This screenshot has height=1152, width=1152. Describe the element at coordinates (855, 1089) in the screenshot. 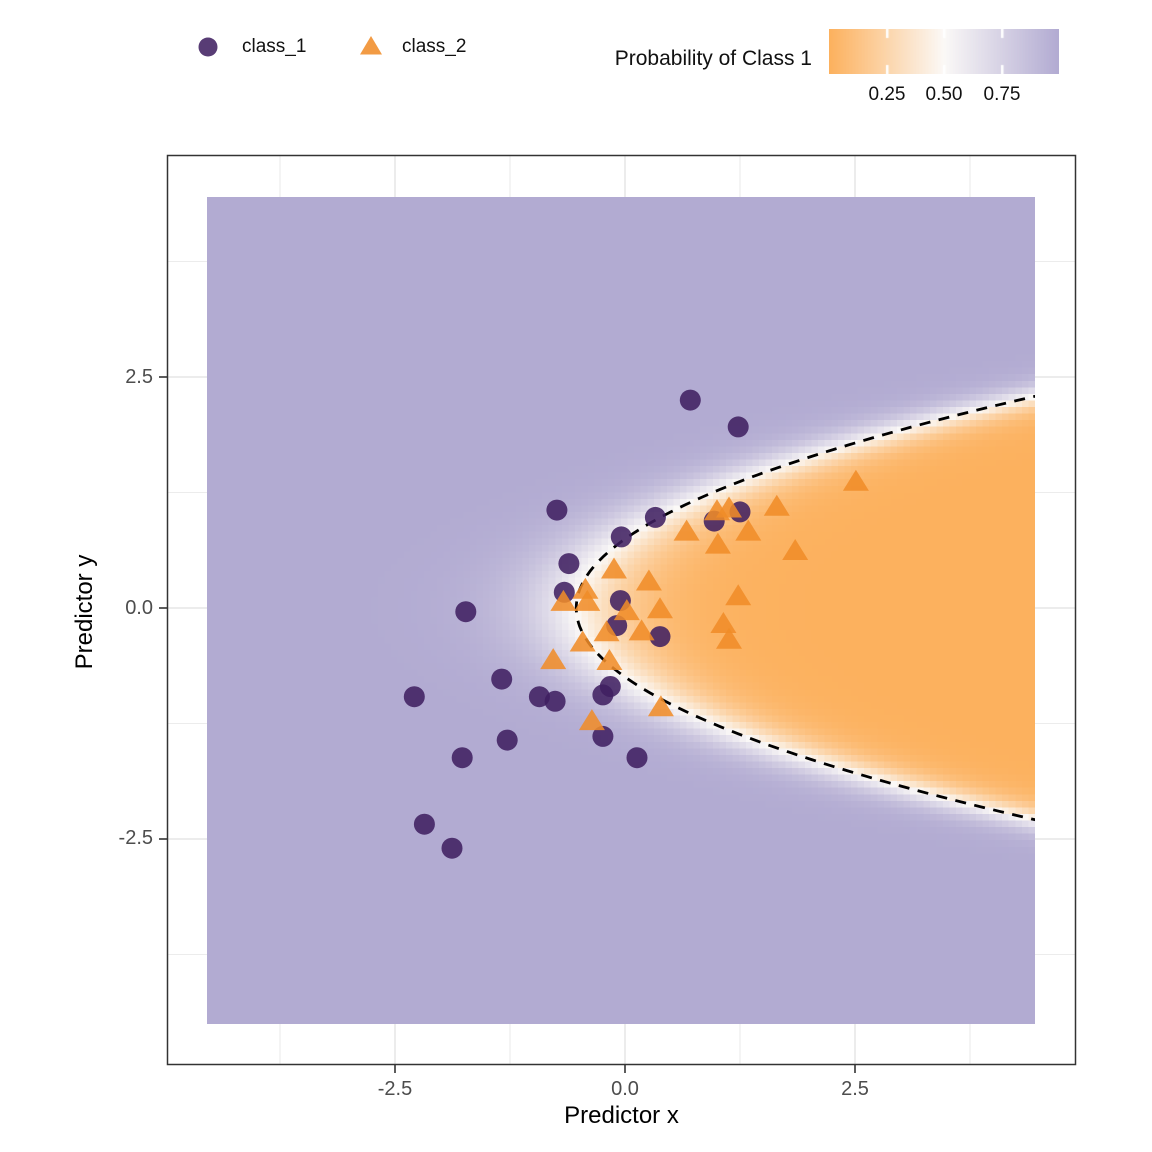

I see `x-tick-2_5: 2.5` at that location.